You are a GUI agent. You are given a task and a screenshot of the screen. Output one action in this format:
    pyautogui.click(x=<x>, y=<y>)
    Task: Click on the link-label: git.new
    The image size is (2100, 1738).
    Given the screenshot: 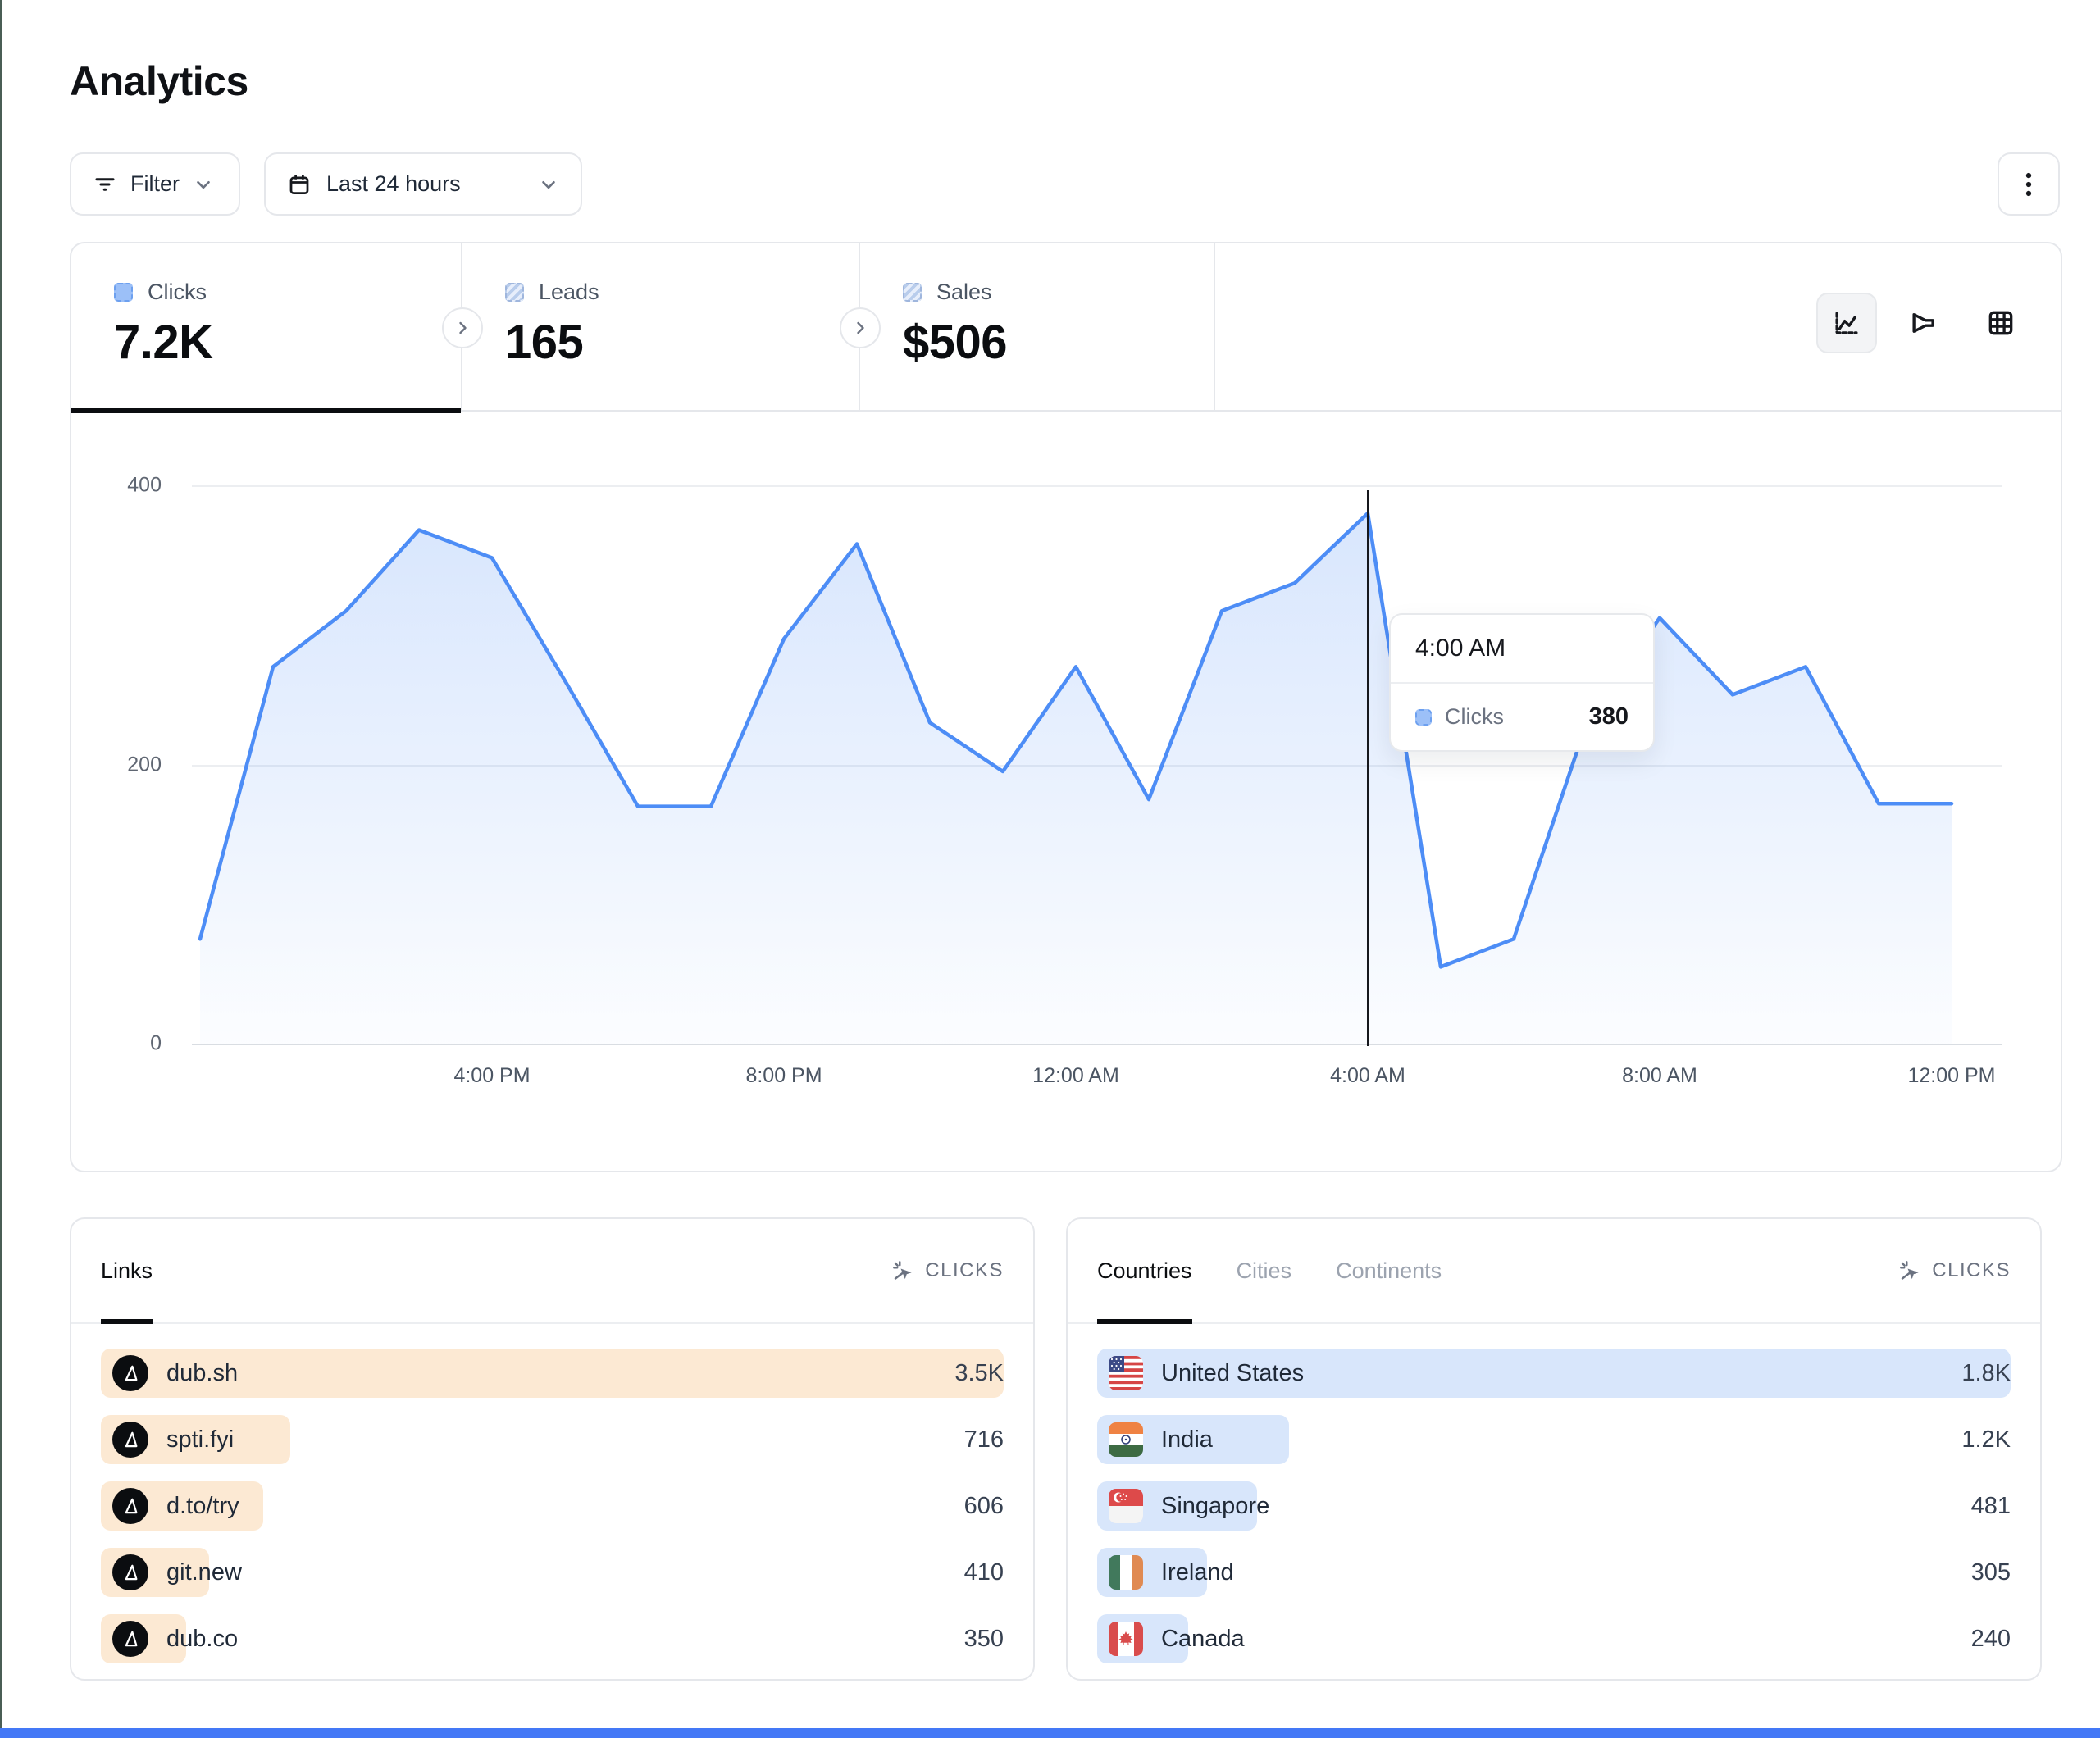 What is the action you would take?
    pyautogui.click(x=204, y=1572)
    